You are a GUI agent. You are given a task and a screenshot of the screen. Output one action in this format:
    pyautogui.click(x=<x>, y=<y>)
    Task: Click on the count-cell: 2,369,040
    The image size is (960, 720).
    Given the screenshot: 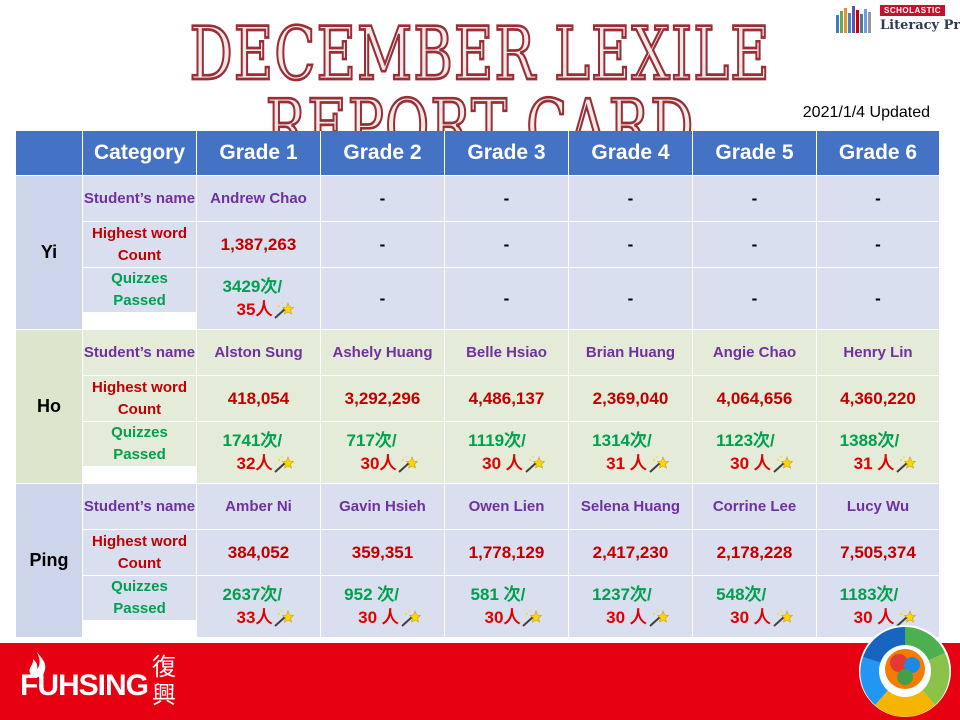 What is the action you would take?
    pyautogui.click(x=631, y=399)
    